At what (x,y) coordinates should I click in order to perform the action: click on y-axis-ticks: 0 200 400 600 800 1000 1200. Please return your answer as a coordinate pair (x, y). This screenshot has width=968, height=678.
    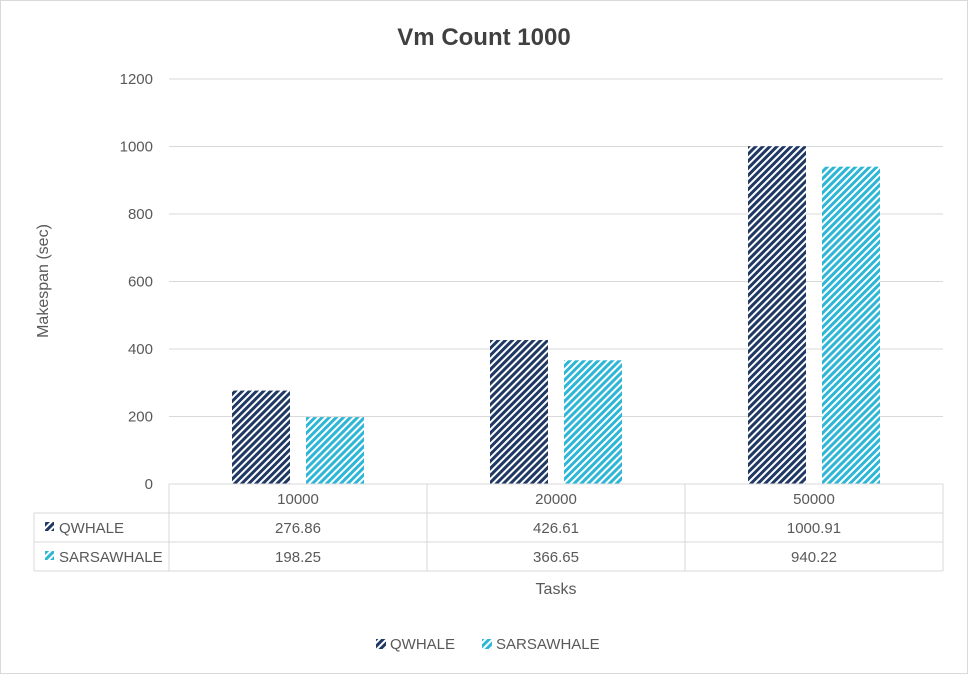
    Looking at the image, I should click on (136, 282).